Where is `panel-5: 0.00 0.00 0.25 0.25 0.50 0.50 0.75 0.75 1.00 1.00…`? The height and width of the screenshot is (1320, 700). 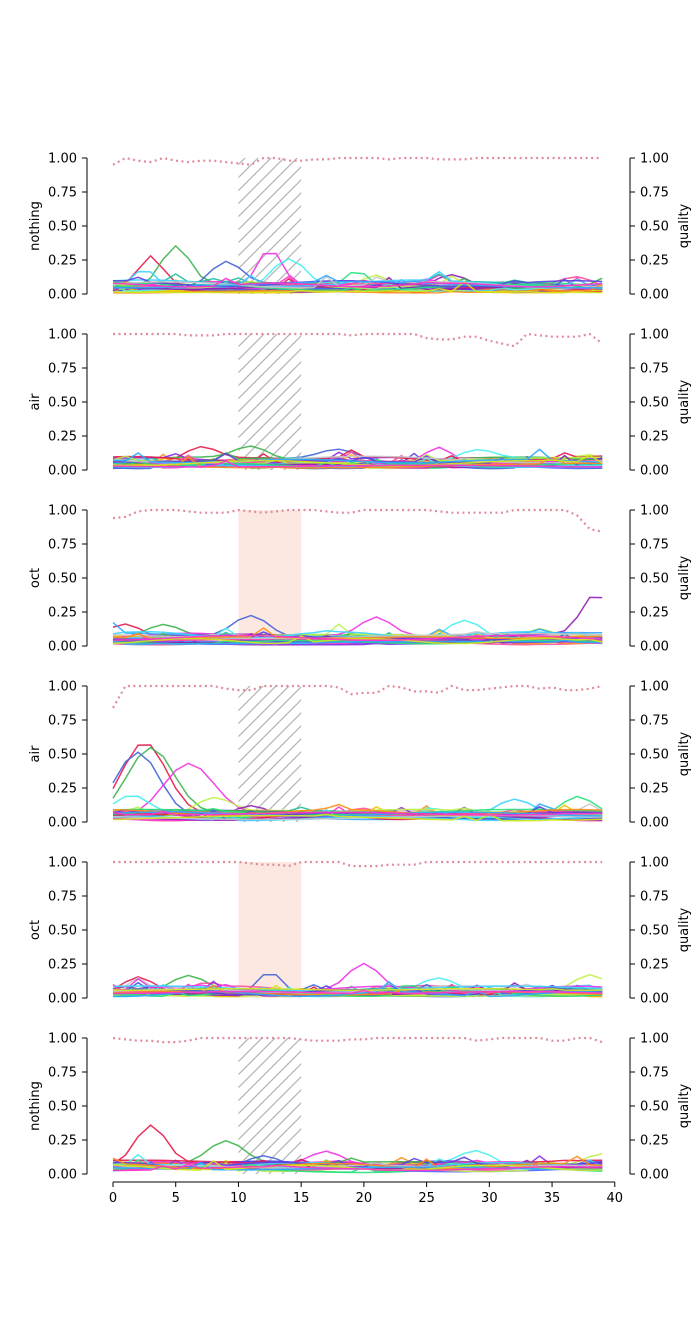 panel-5: 0.00 0.00 0.25 0.25 0.50 0.50 0.75 0.75 1.00 1.00… is located at coordinates (360, 931).